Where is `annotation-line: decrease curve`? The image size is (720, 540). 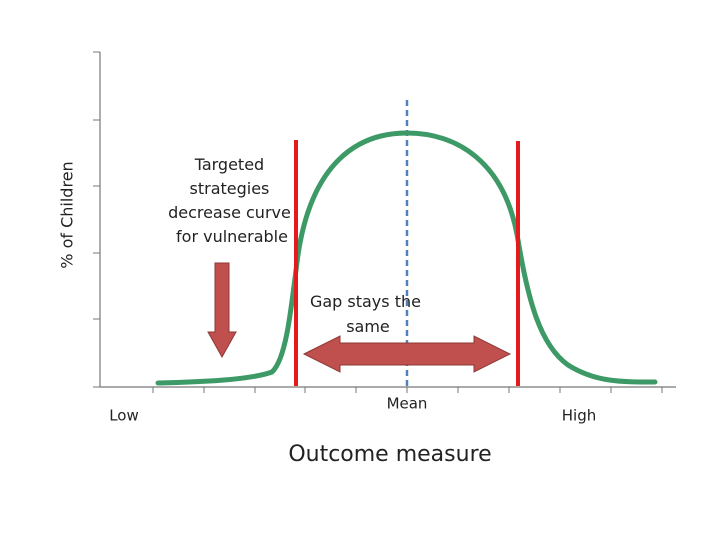
annotation-line: decrease curve is located at coordinates (229, 212).